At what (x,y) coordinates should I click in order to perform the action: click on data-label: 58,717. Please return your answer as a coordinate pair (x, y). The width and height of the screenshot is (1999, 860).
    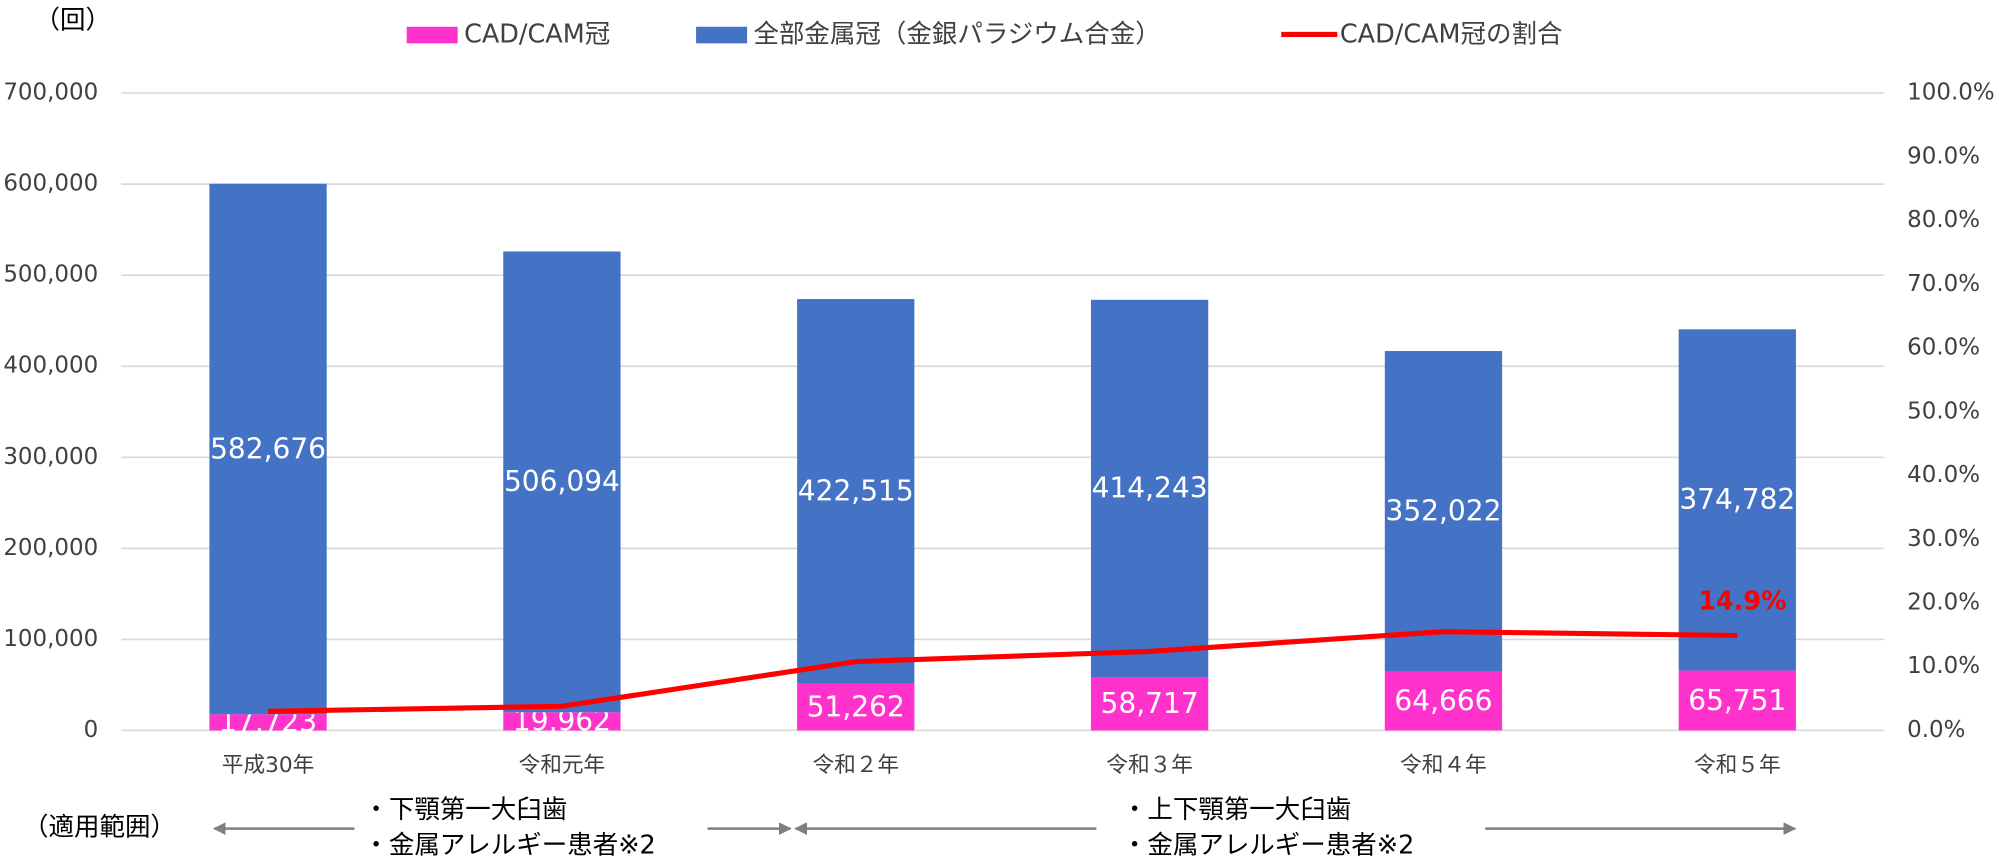
    Looking at the image, I should click on (1150, 703).